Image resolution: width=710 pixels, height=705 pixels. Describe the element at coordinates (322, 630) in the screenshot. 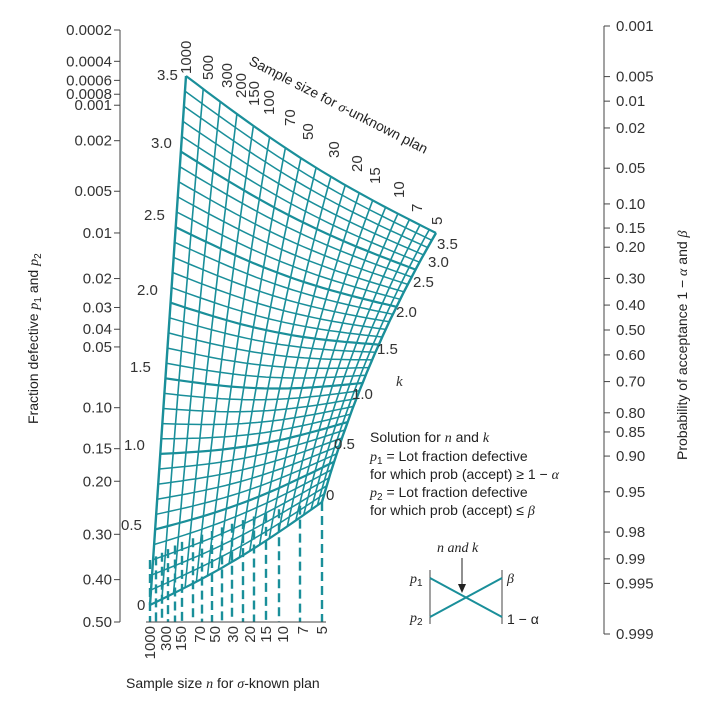

I see `bottom-axis-label: 5` at that location.